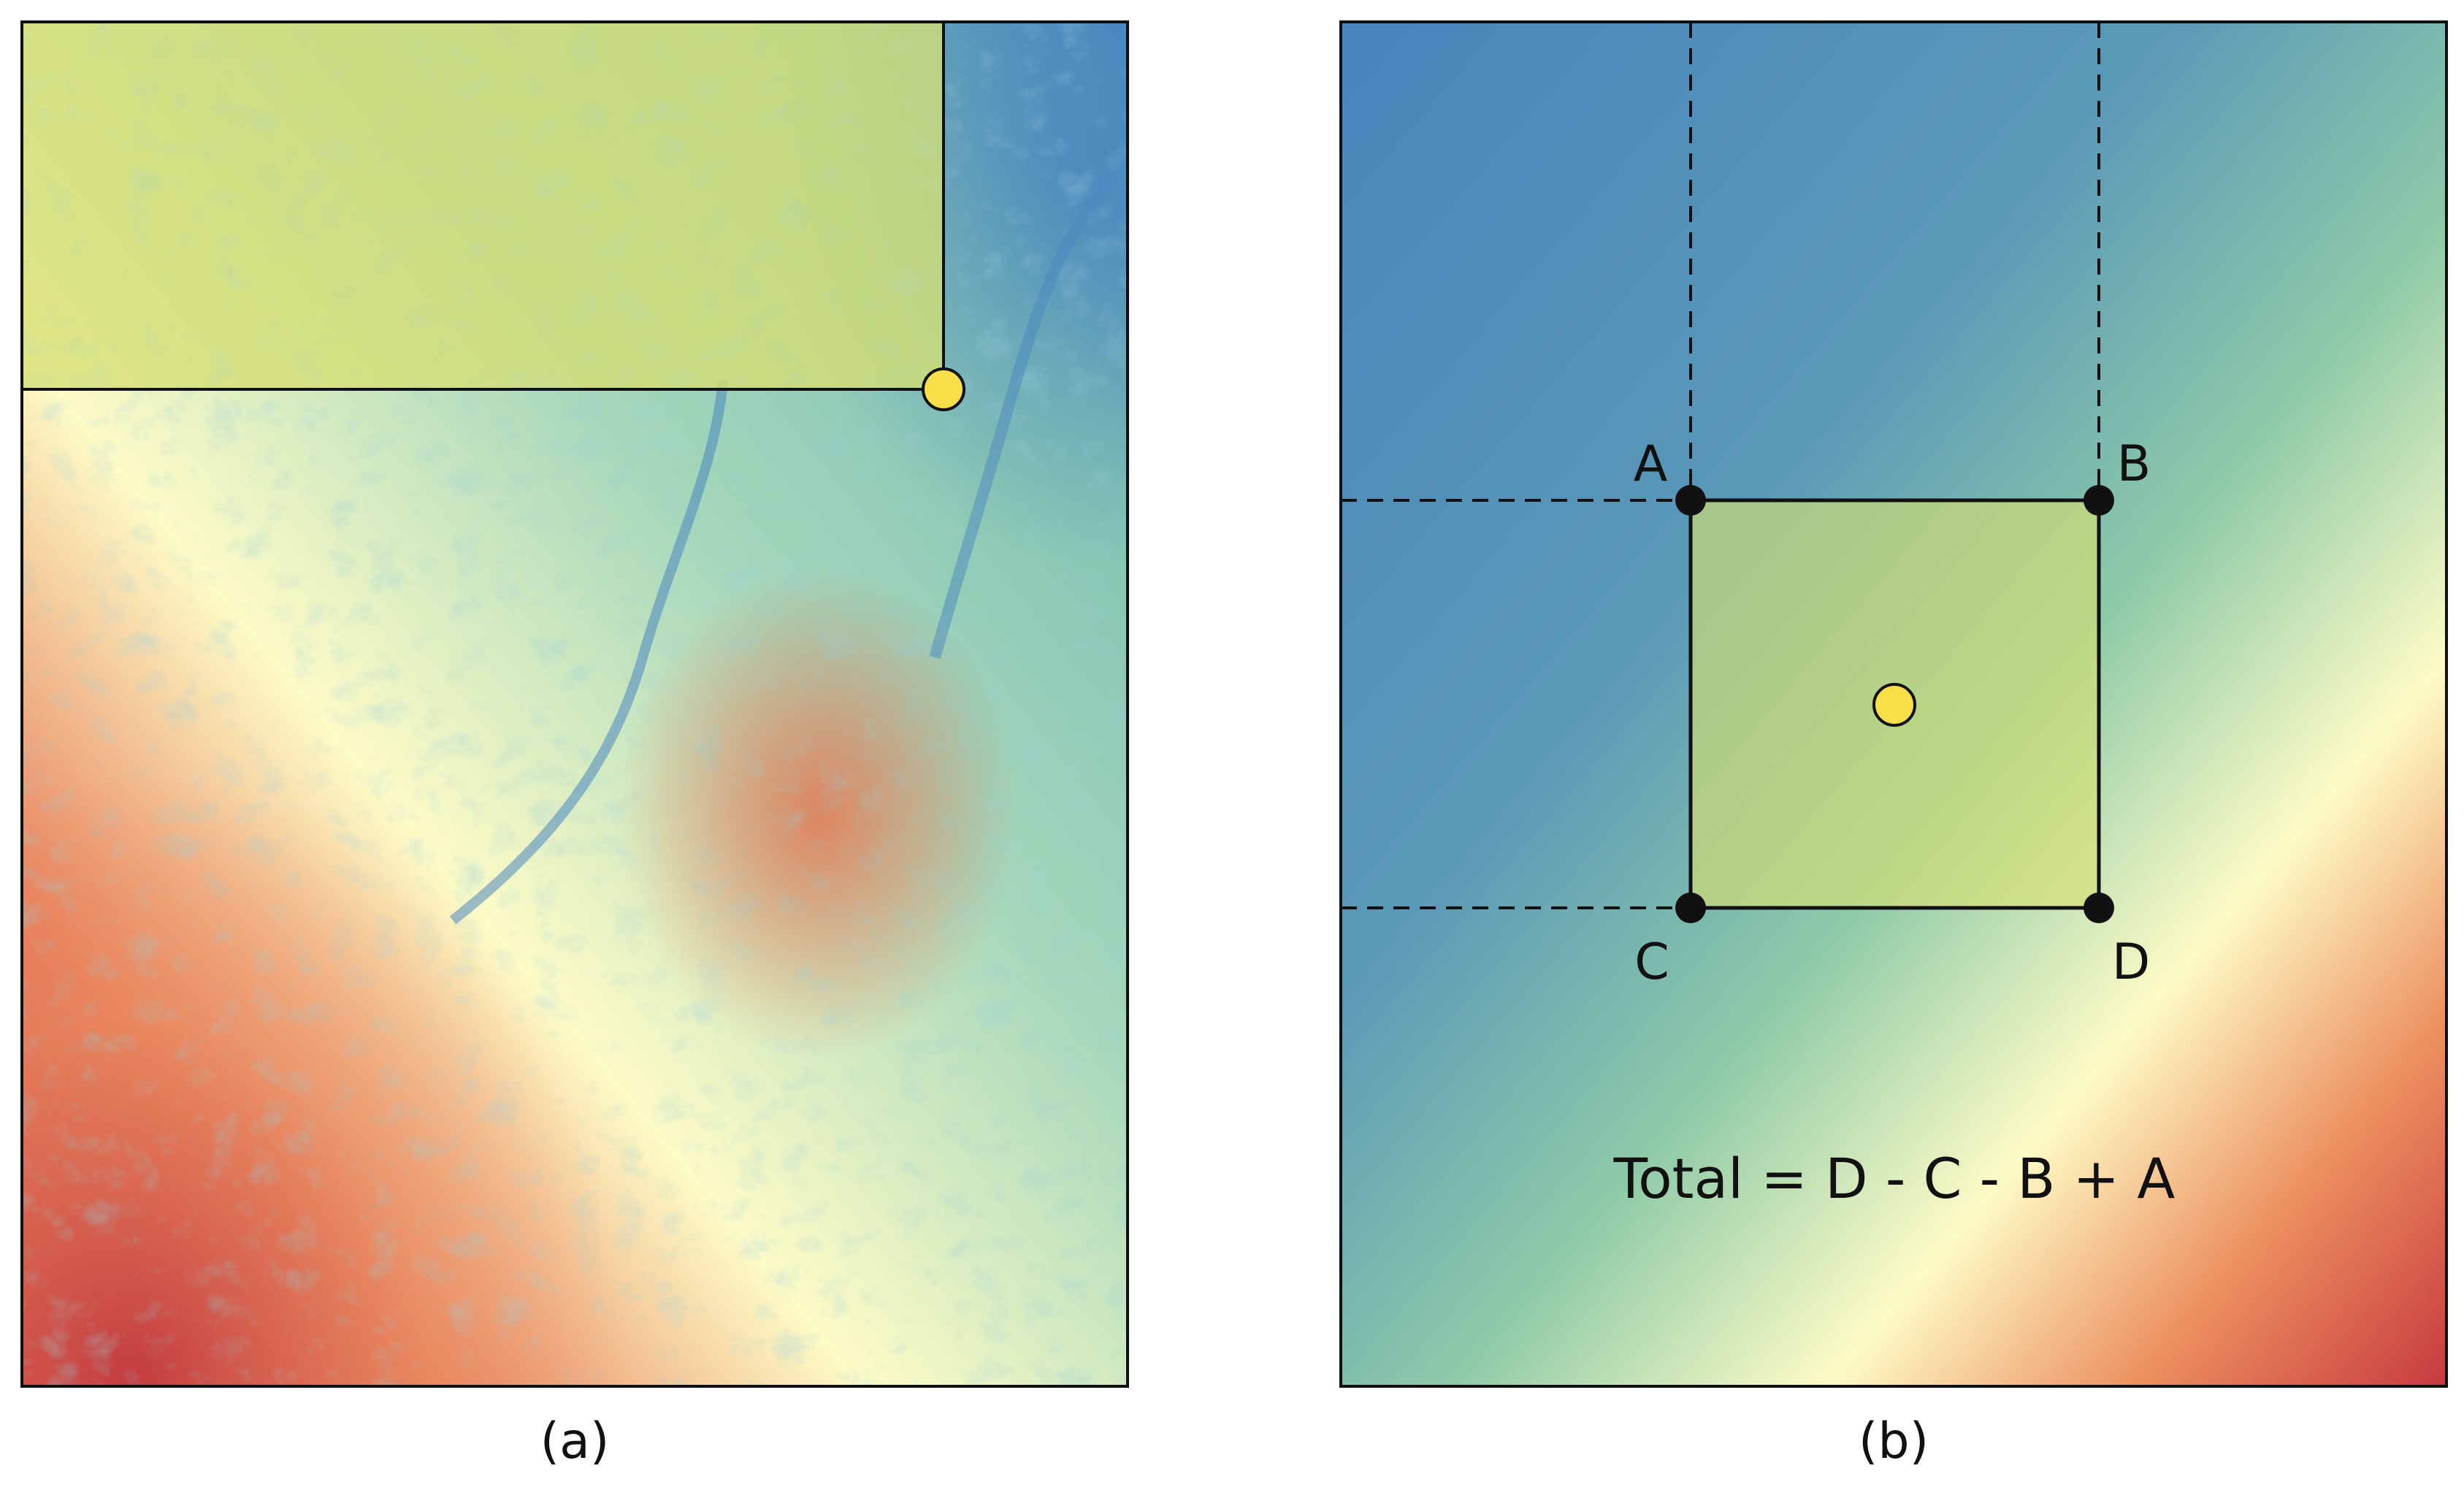 This screenshot has height=1490, width=2464. Describe the element at coordinates (943, 389) in the screenshot. I see `query-point-marker` at that location.